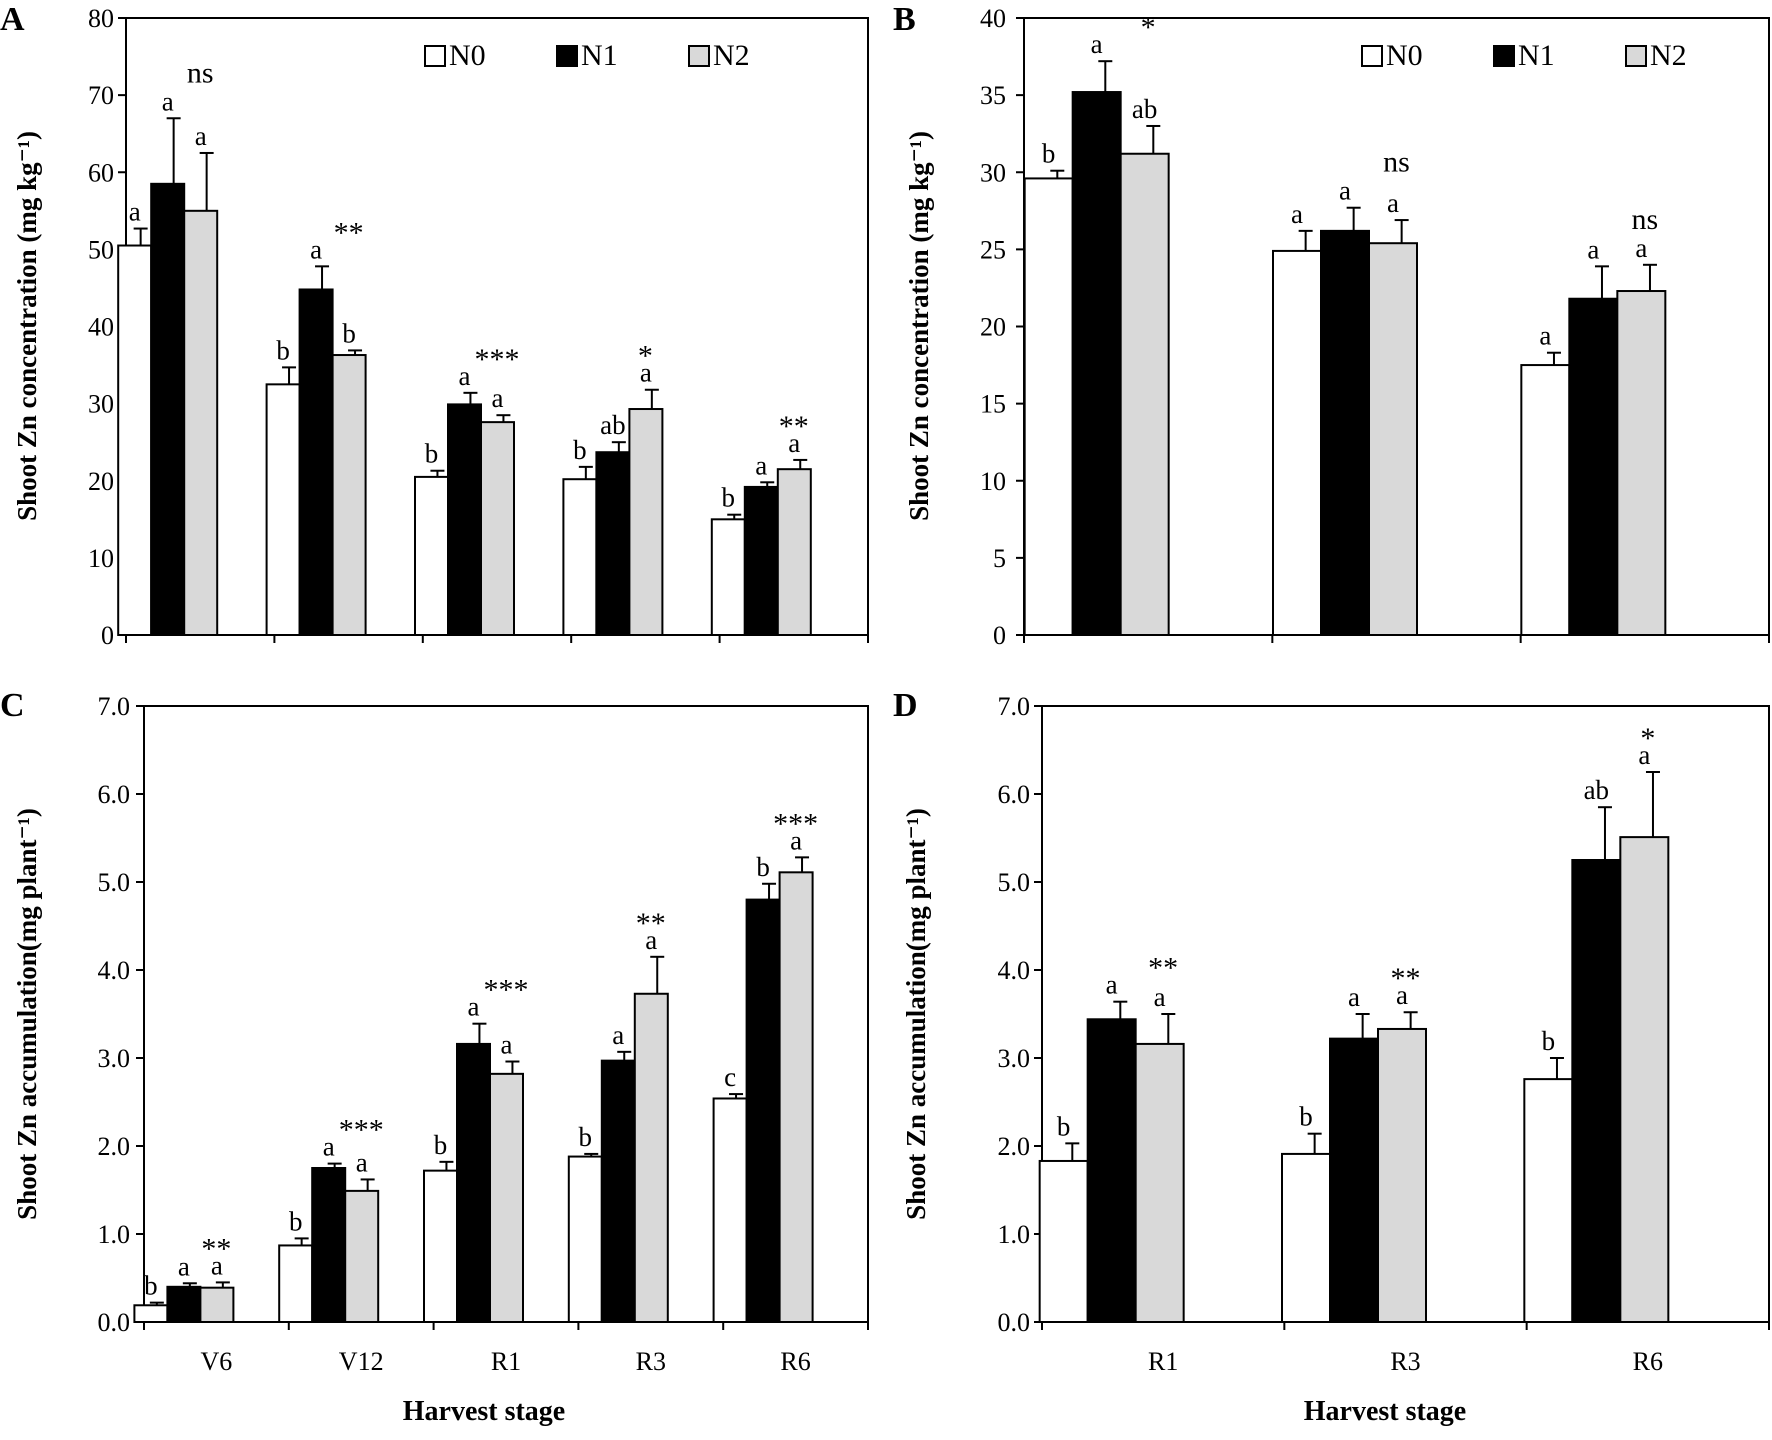 The width and height of the screenshot is (1772, 1440). Describe the element at coordinates (114, 794) in the screenshot. I see `panel-c-y-tick-label: 6.0` at that location.